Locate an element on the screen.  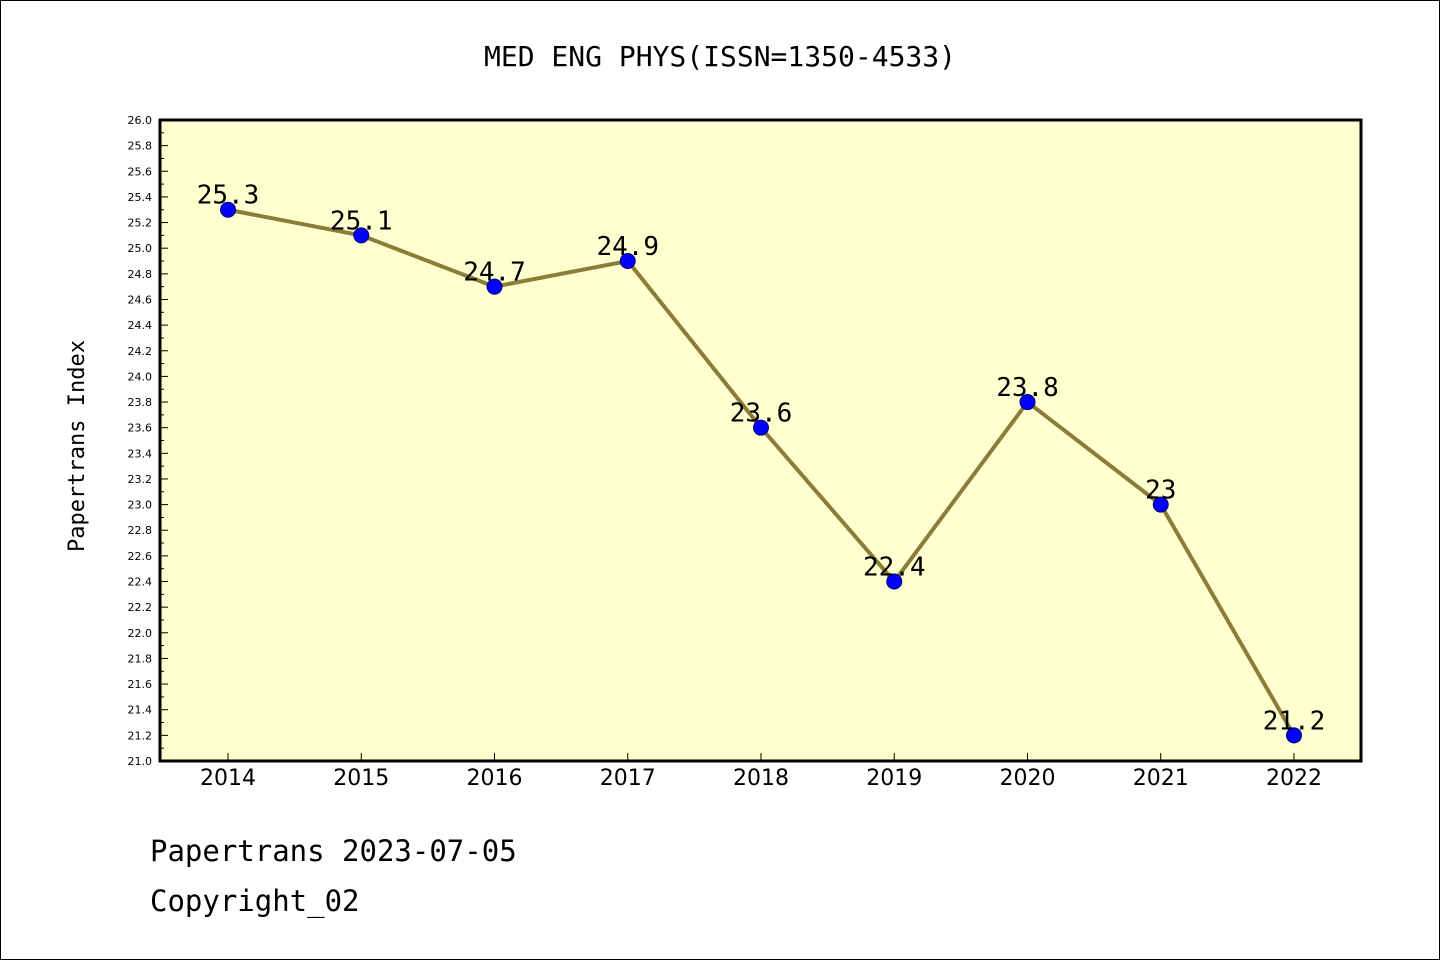
y-tick-label: 25.2 is located at coordinates (140, 223).